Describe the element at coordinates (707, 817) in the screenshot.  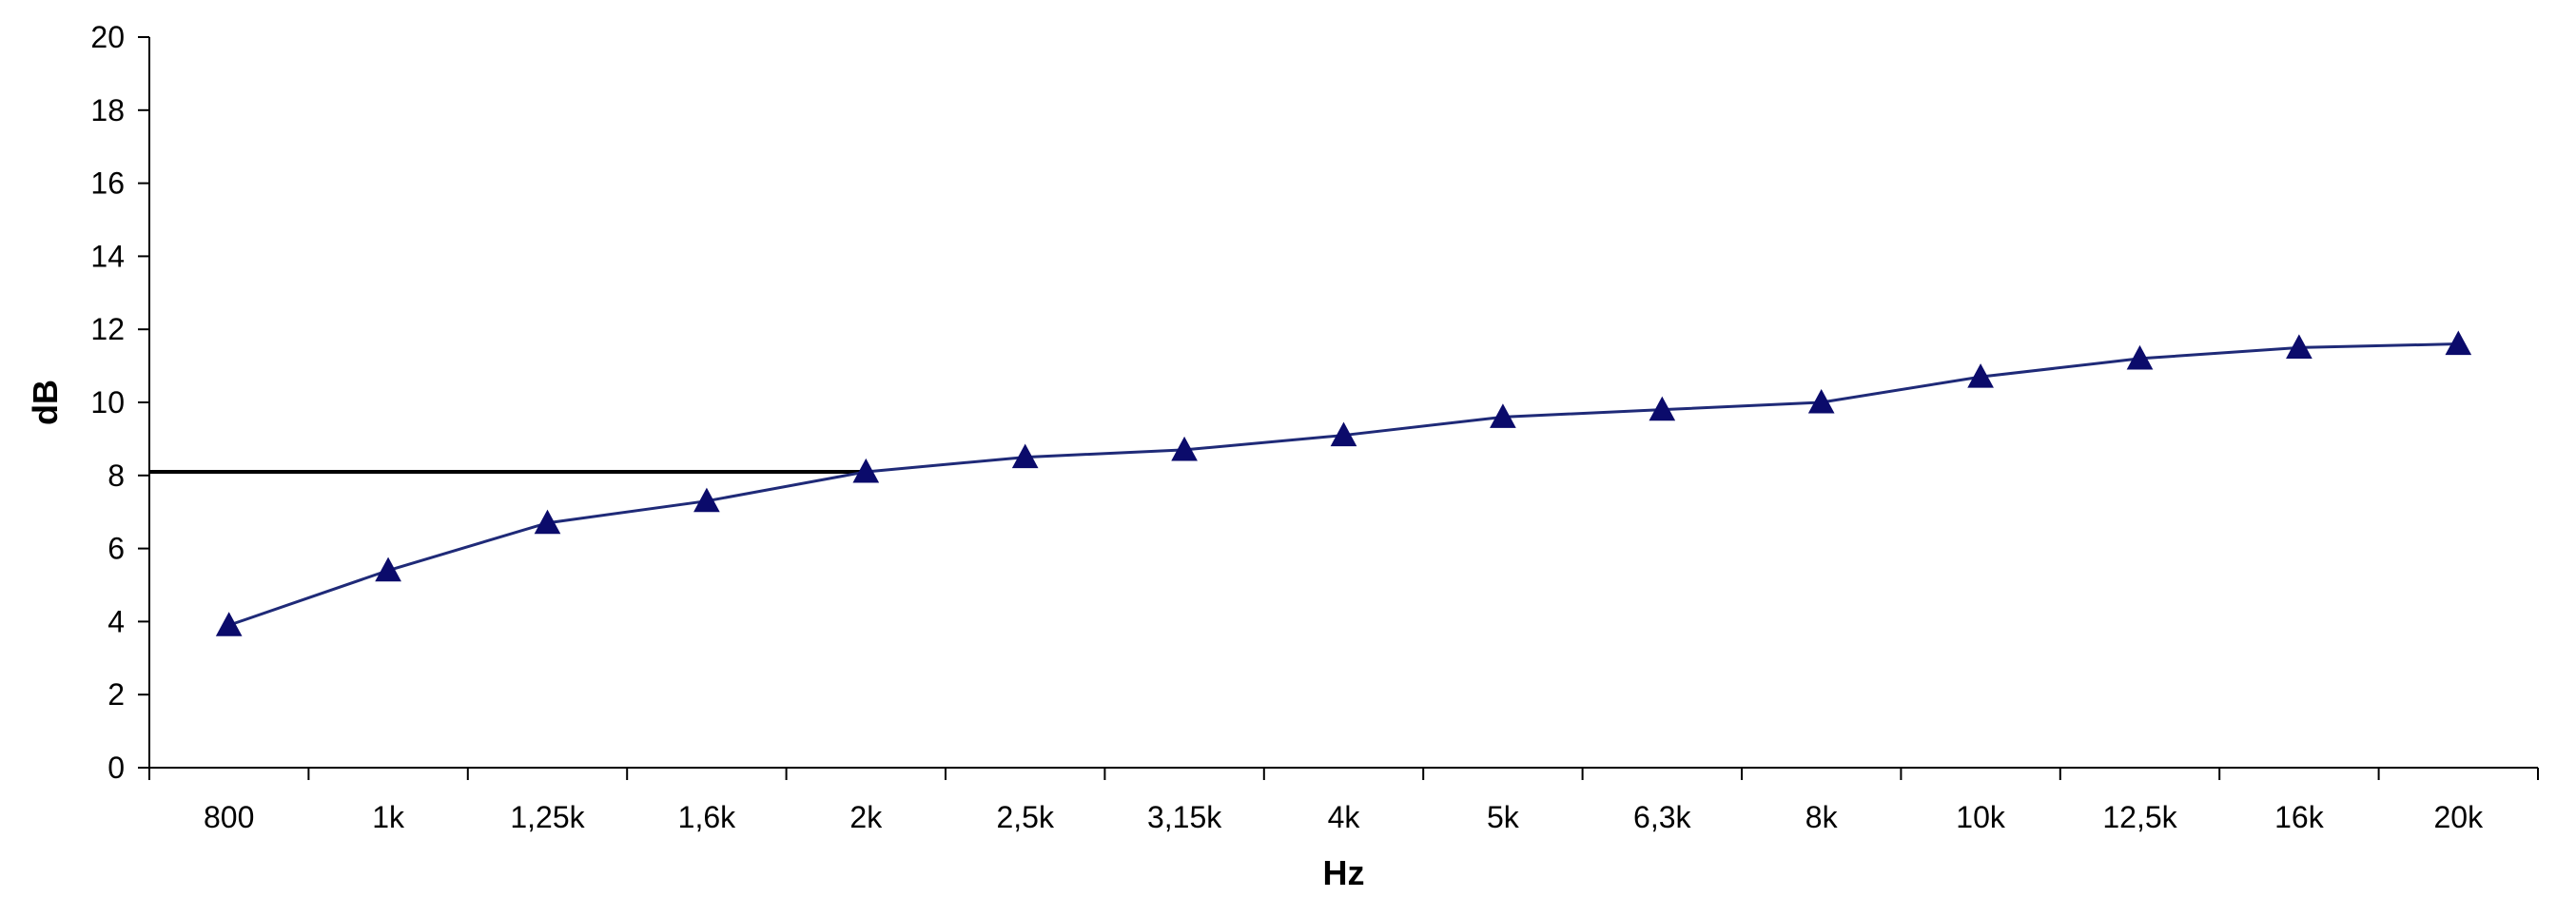
I see `x-tick-label: 1,6k` at that location.